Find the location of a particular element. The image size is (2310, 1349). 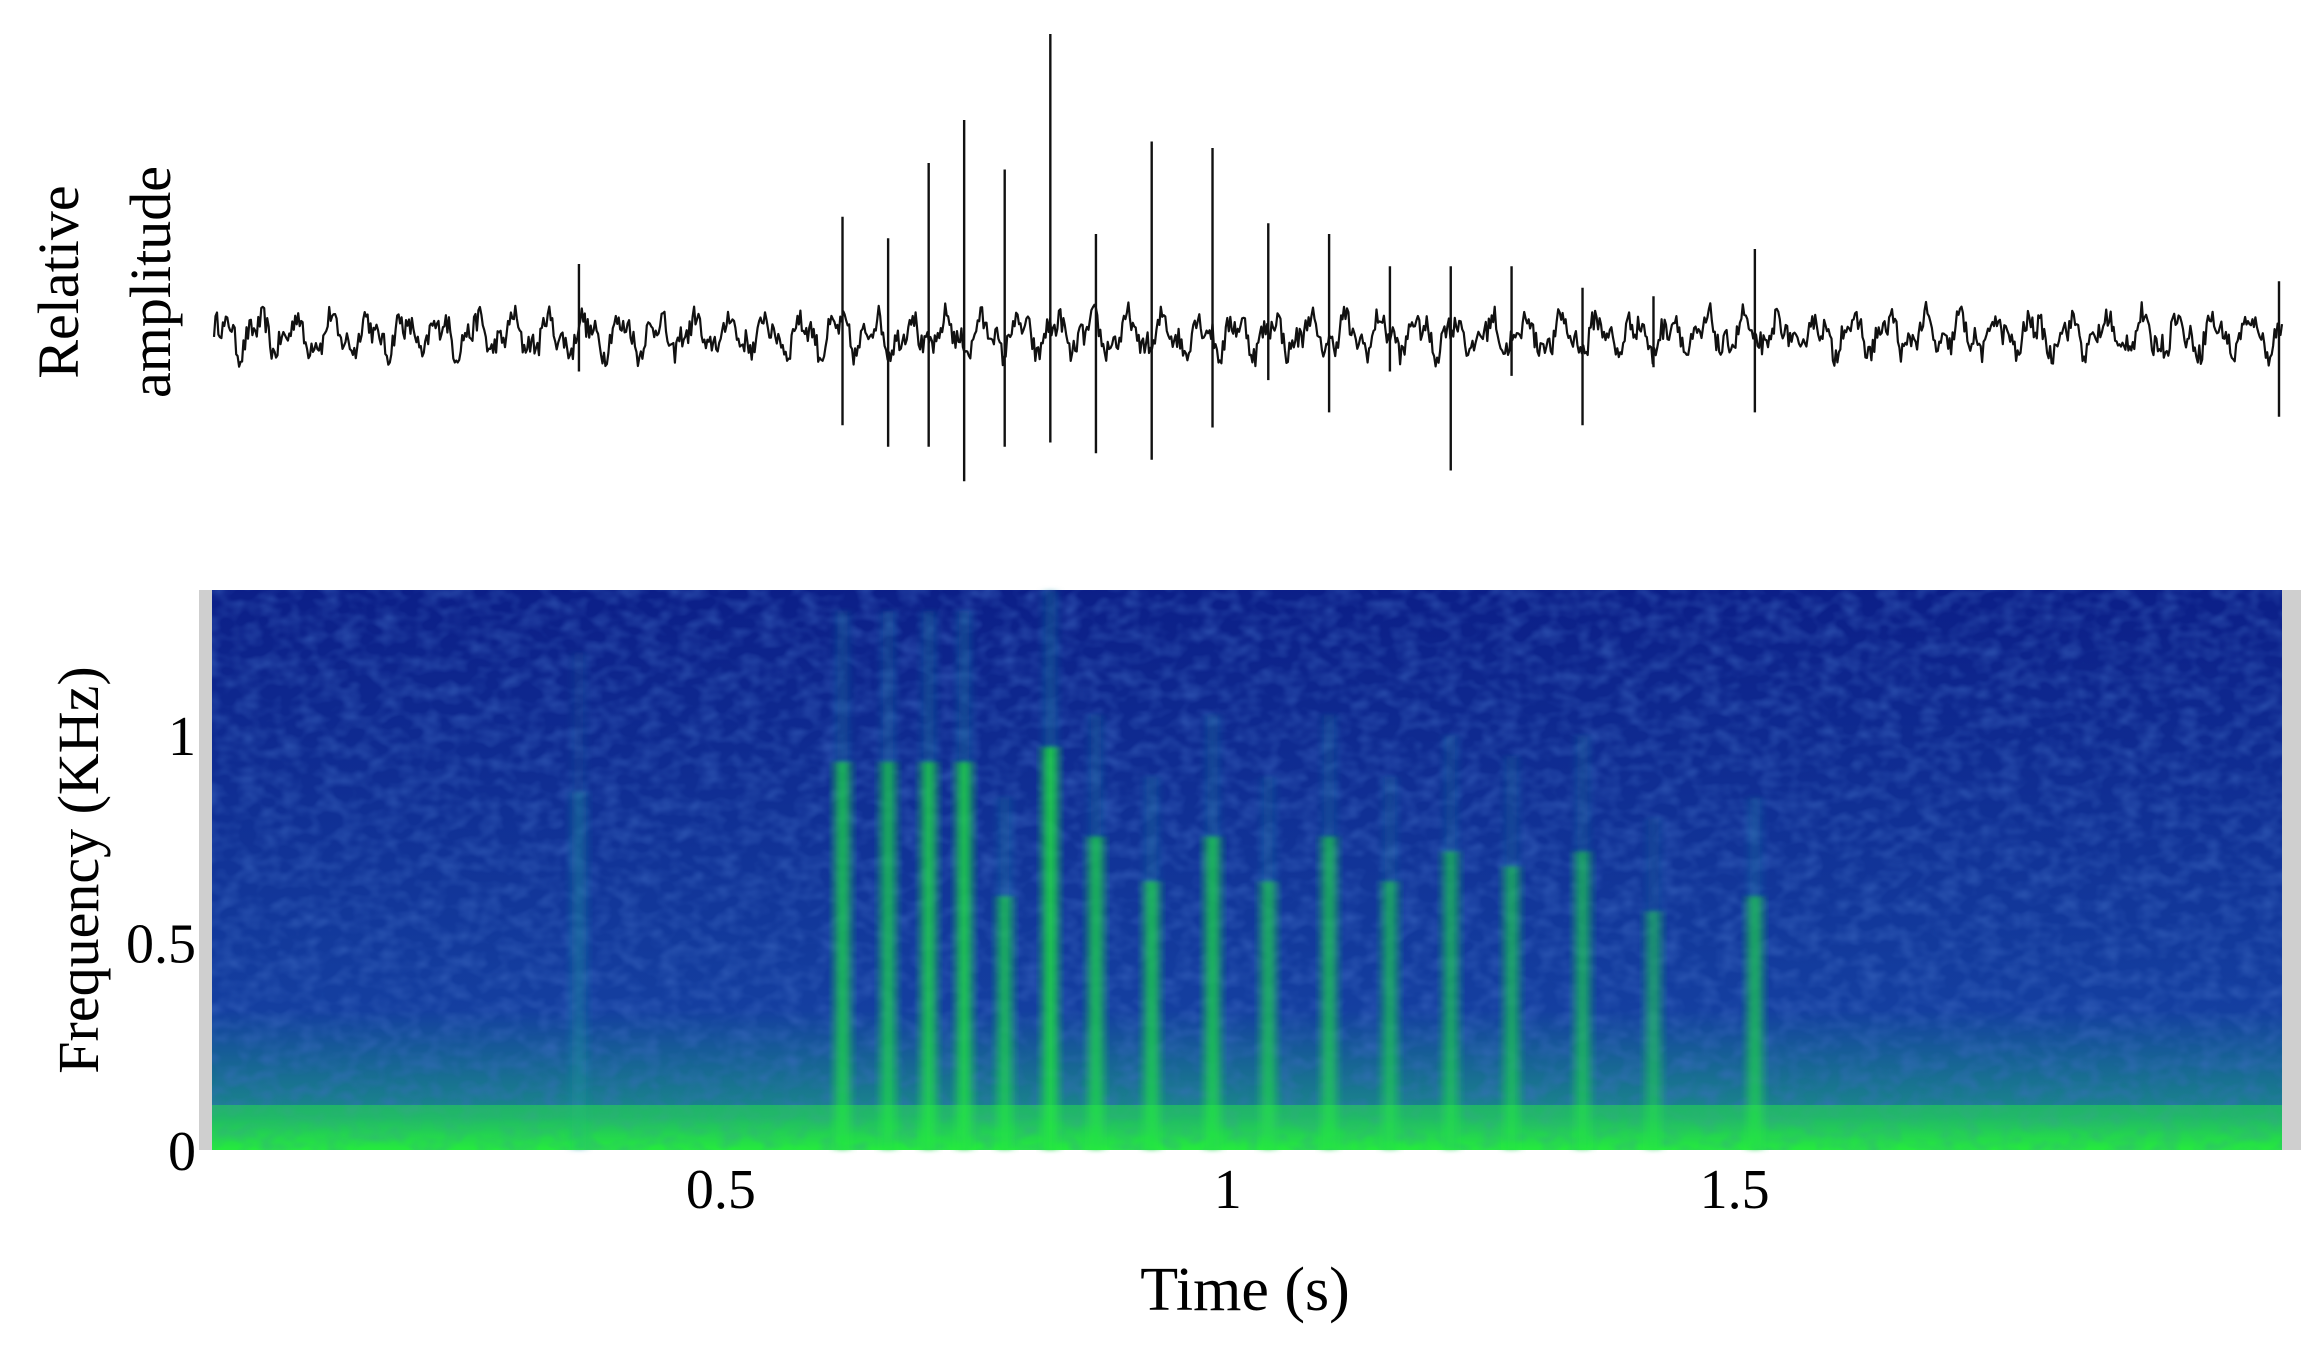

spectrogram-floor-band is located at coordinates (1247, 1127).